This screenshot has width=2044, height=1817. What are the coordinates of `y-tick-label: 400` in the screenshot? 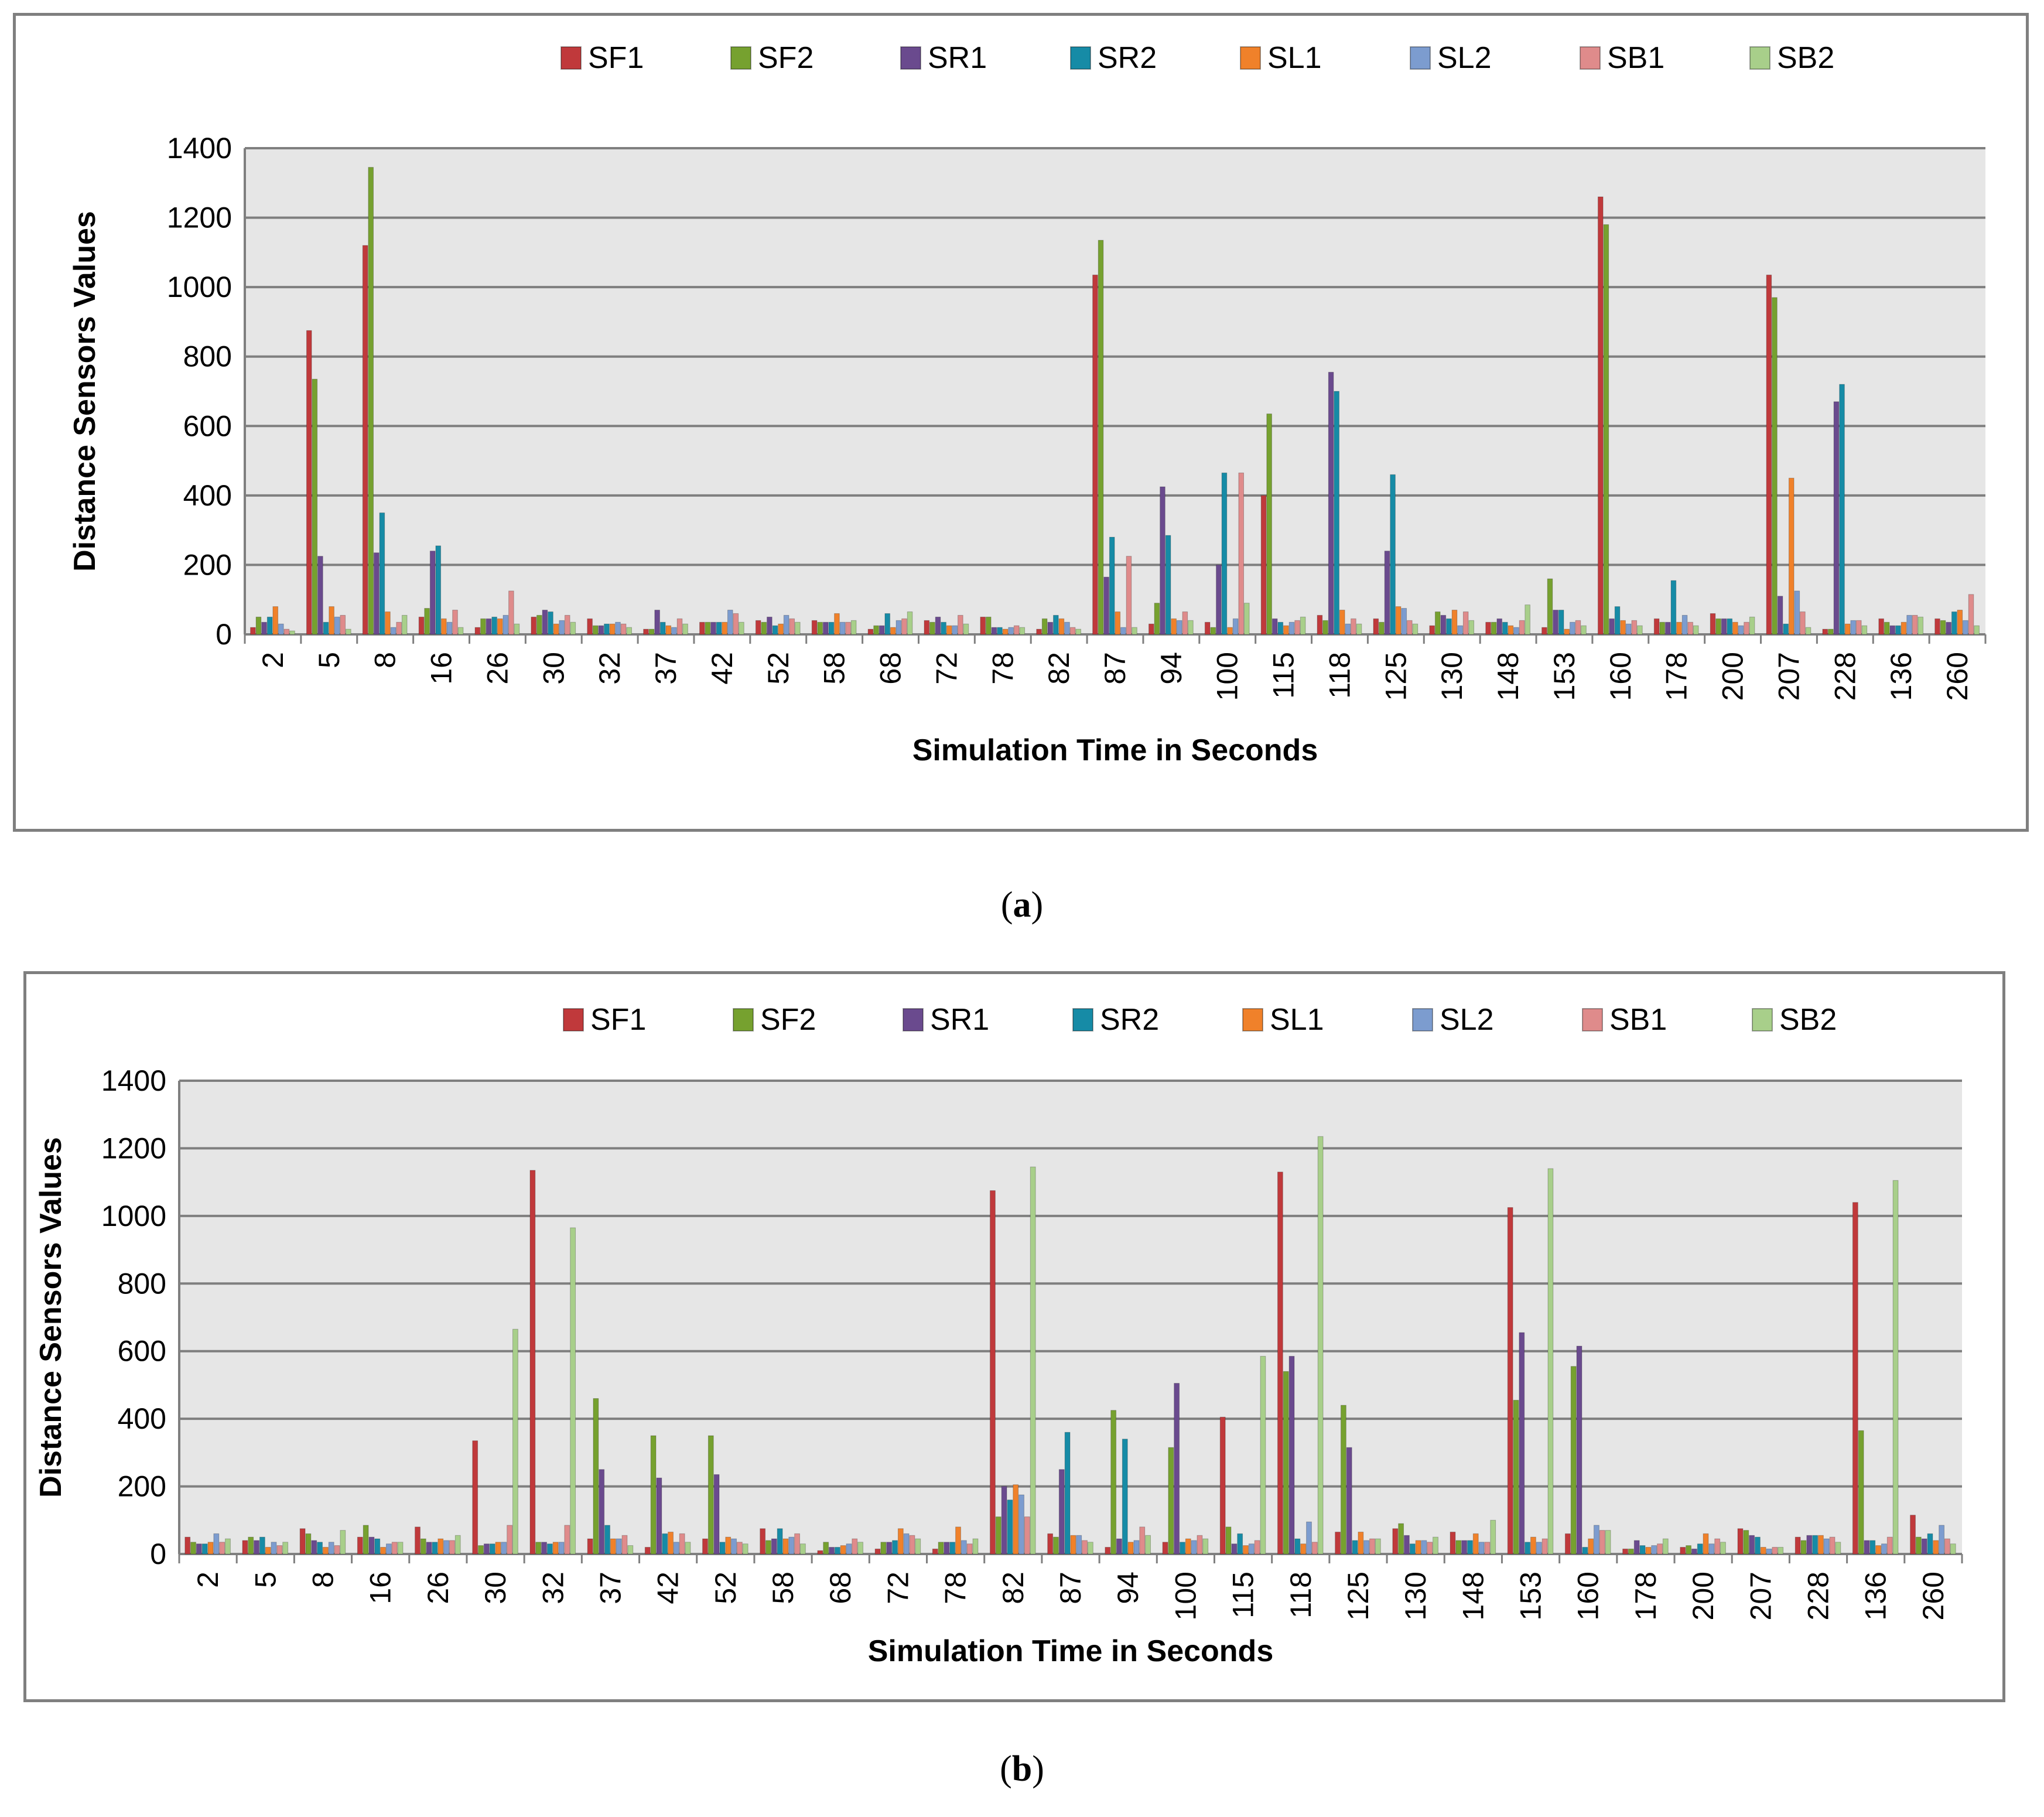 It's located at (142, 1418).